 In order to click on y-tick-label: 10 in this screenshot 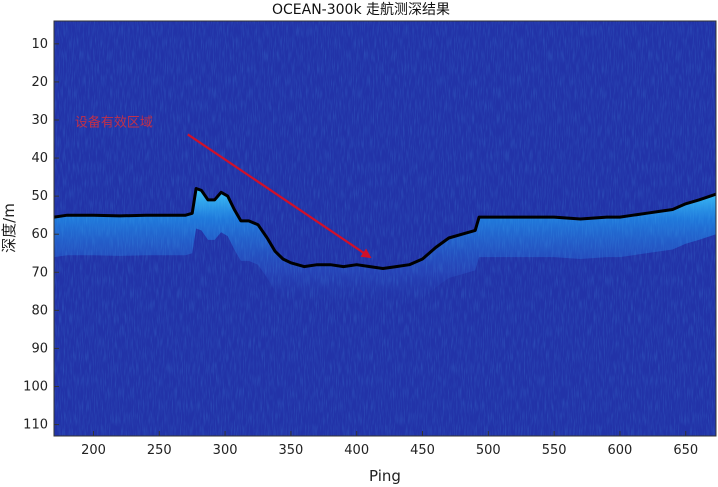, I will do `click(39, 44)`.